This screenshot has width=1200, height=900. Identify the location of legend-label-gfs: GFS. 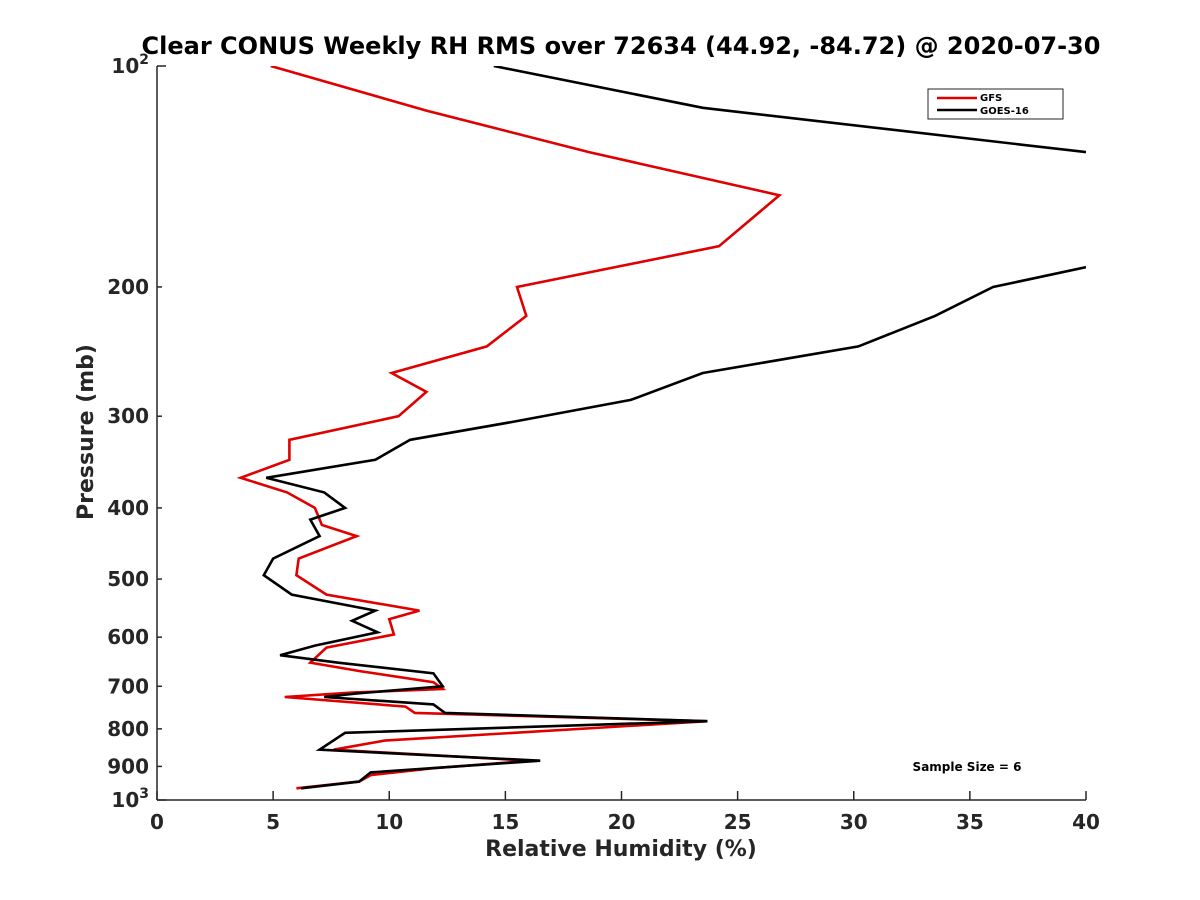
(991, 98).